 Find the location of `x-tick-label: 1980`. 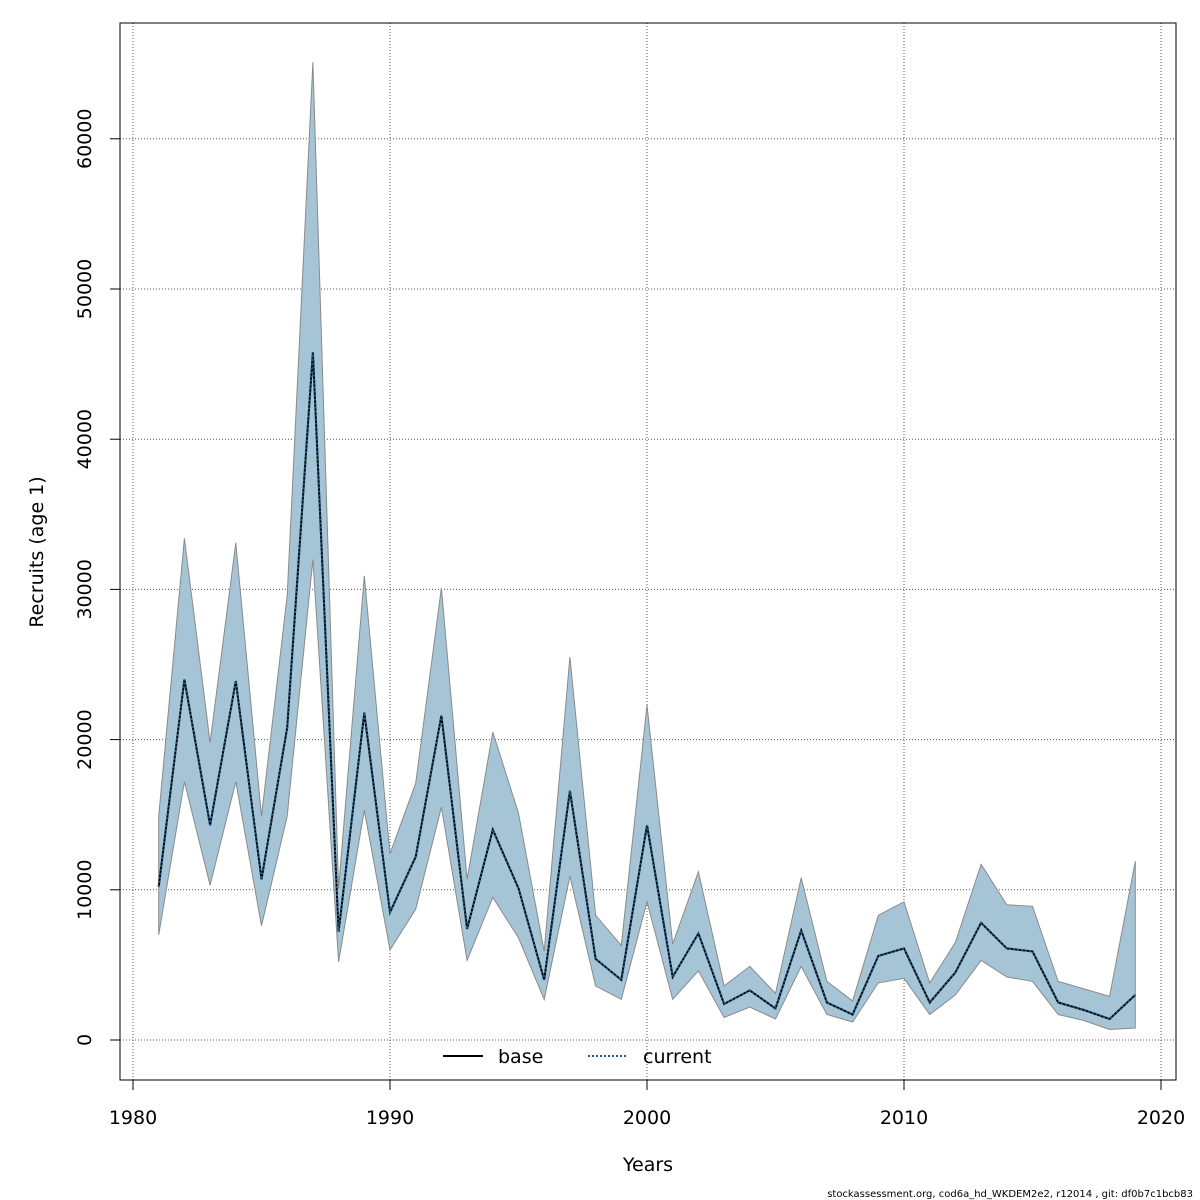

x-tick-label: 1980 is located at coordinates (133, 1118).